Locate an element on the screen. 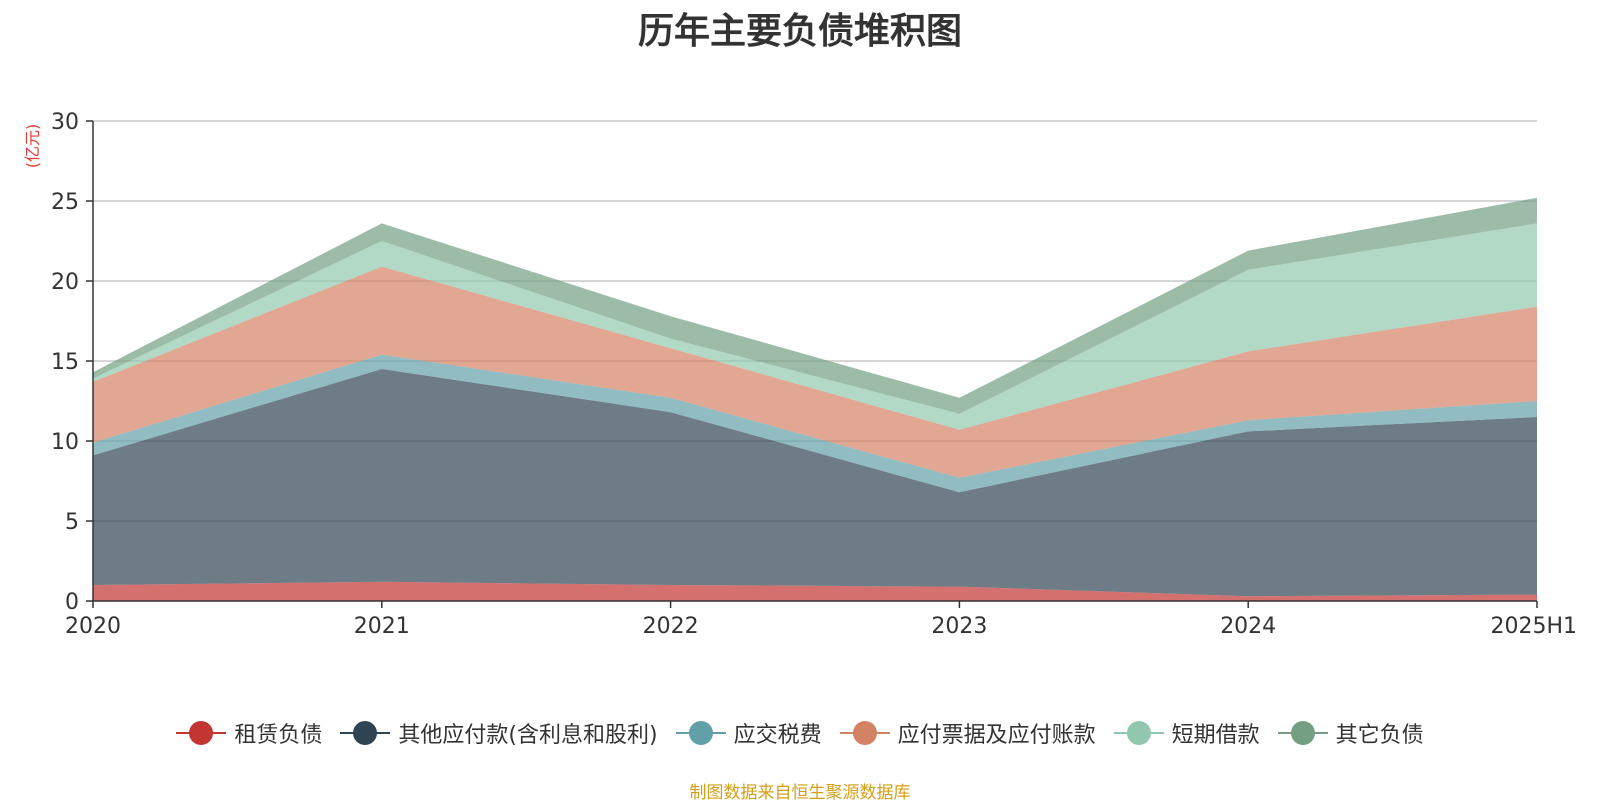 The image size is (1600, 803). legend-item-2: 应交税费 is located at coordinates (748, 733).